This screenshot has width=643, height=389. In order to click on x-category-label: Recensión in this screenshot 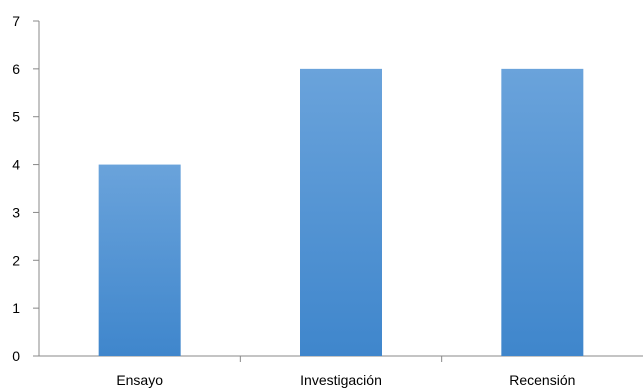, I will do `click(542, 380)`.